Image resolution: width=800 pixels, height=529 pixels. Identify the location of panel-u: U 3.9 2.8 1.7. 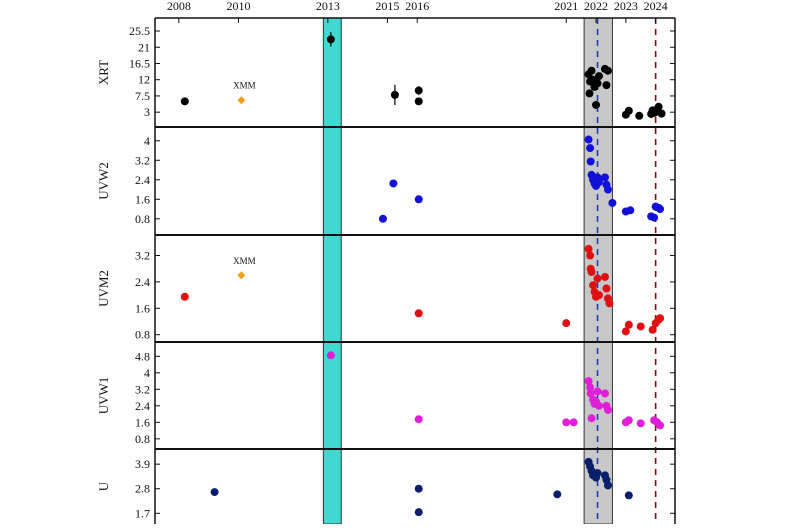
(386, 486).